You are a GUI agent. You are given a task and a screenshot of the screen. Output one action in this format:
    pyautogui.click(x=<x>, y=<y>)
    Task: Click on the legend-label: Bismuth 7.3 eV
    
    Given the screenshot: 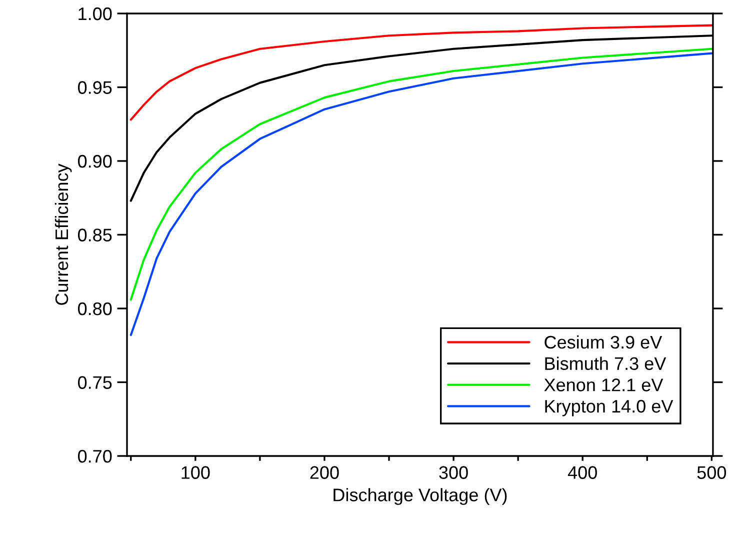 What is the action you would take?
    pyautogui.click(x=605, y=363)
    